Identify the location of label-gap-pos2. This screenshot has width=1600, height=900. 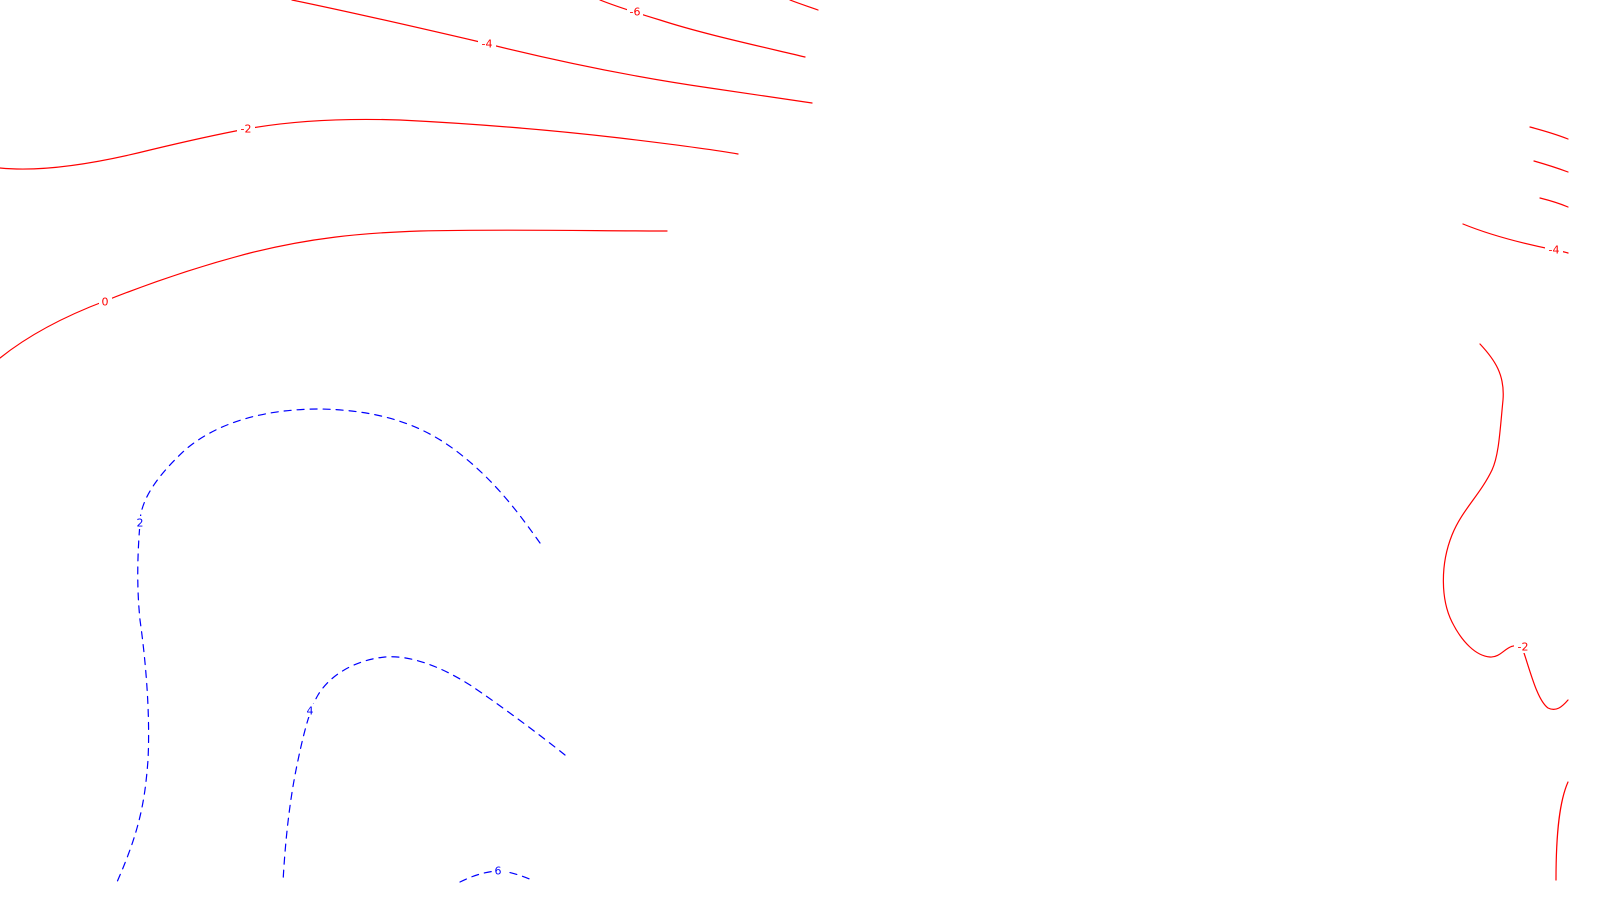
(140, 522).